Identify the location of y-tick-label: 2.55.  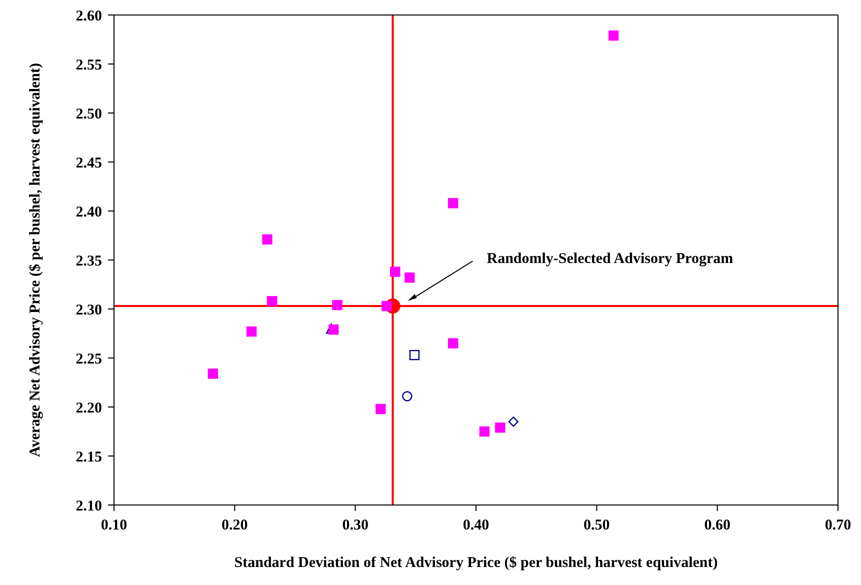
(89, 65).